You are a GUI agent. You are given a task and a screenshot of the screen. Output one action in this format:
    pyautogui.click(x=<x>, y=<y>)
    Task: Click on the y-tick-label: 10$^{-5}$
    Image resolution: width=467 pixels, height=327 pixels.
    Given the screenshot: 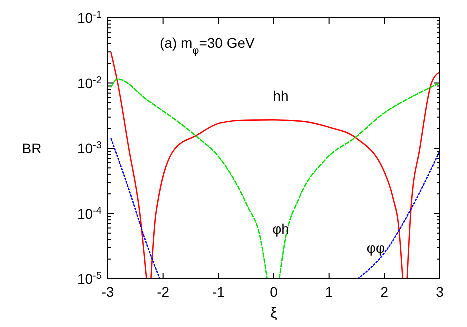 What is the action you would take?
    pyautogui.click(x=89, y=278)
    